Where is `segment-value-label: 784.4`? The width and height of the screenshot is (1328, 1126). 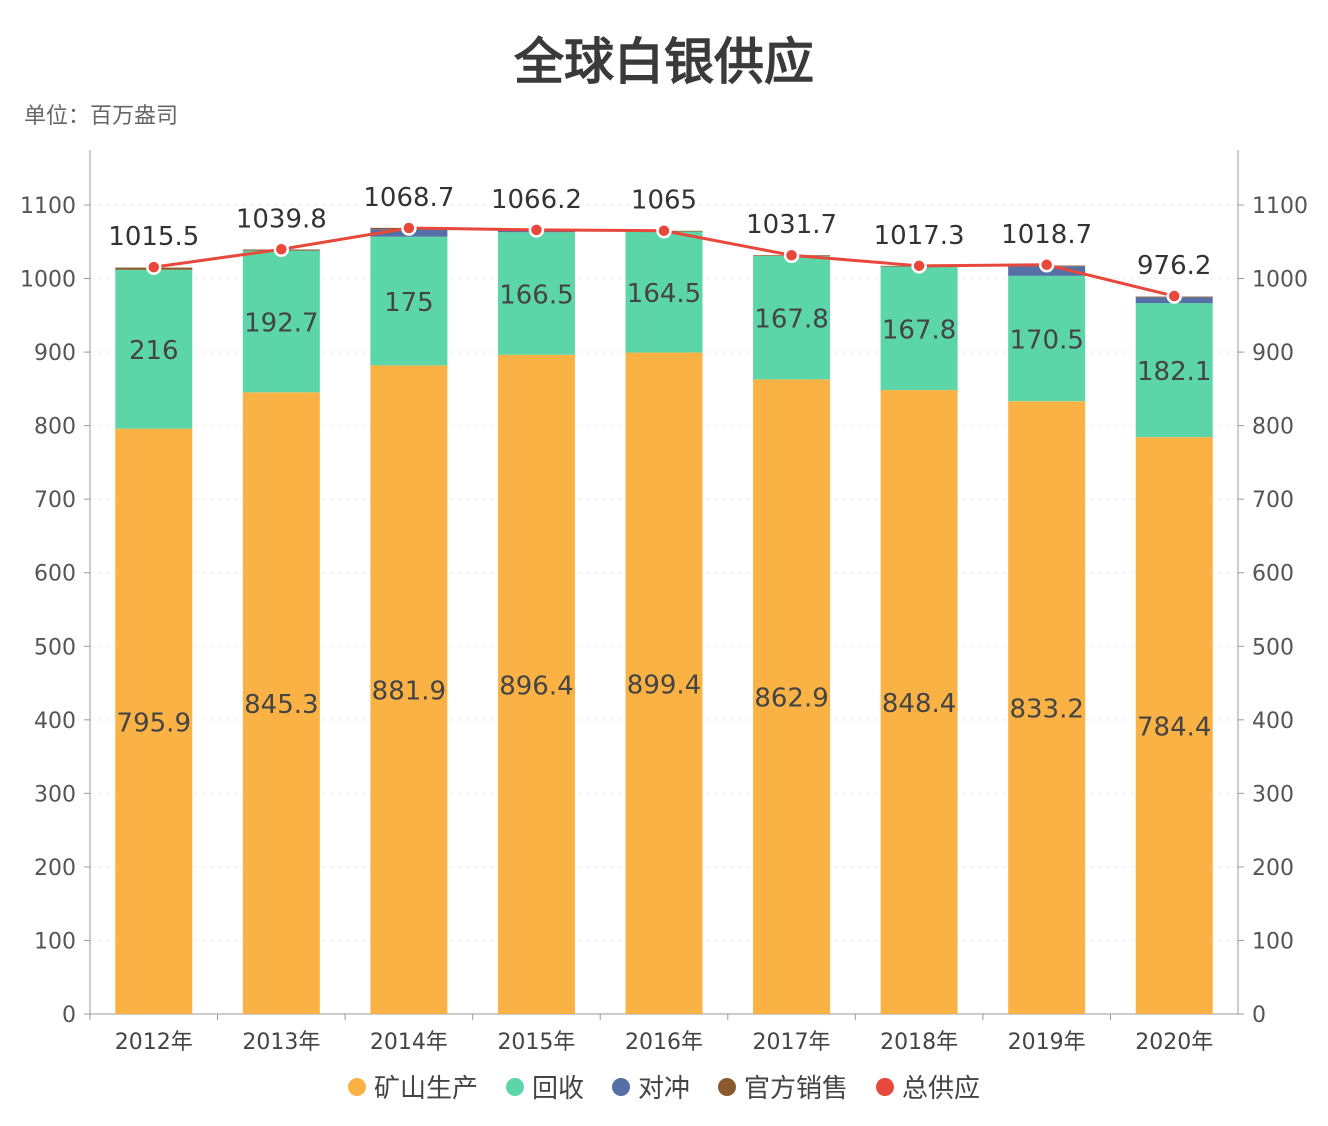 segment-value-label: 784.4 is located at coordinates (1174, 728).